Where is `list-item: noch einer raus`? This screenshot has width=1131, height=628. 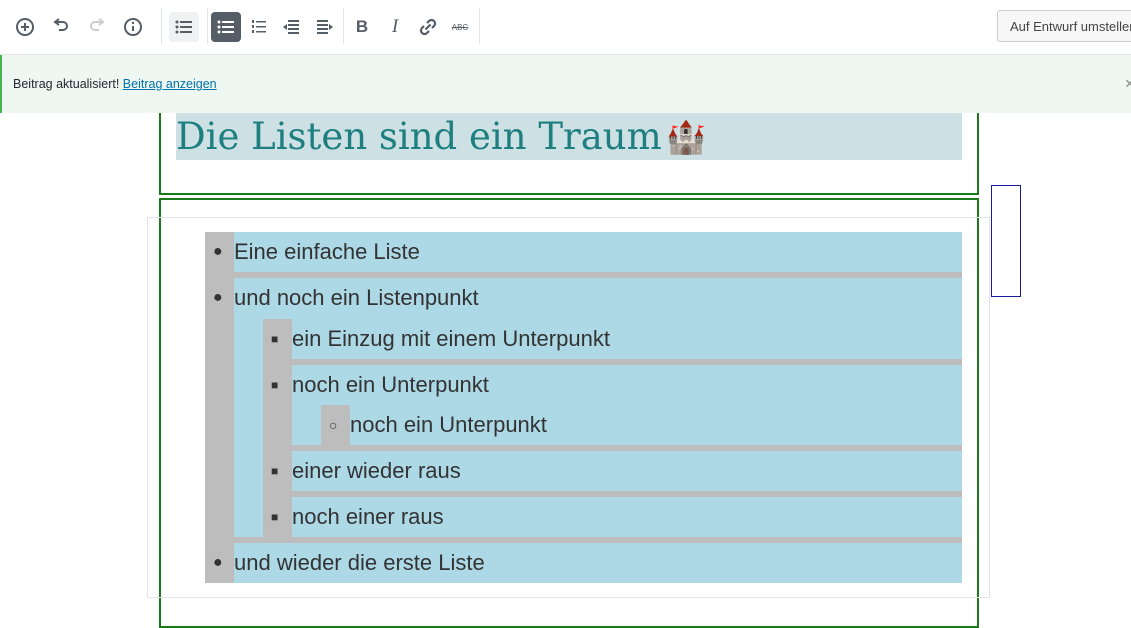
list-item: noch einer raus is located at coordinates (368, 516).